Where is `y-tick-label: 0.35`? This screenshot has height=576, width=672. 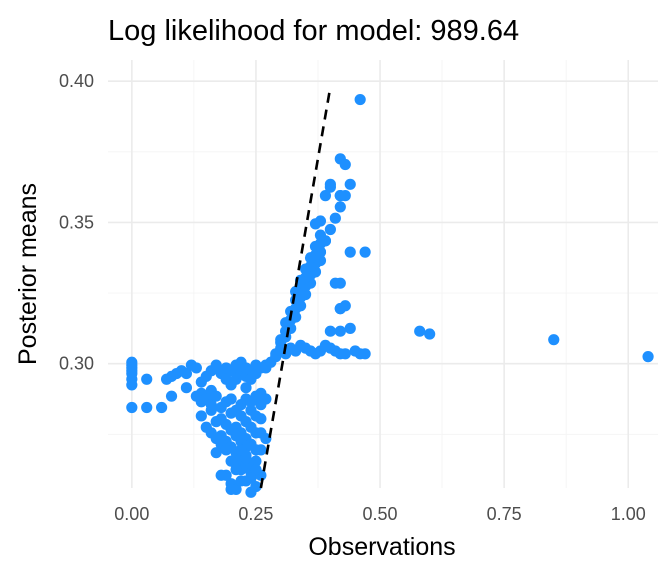 y-tick-label: 0.35 is located at coordinates (76, 222).